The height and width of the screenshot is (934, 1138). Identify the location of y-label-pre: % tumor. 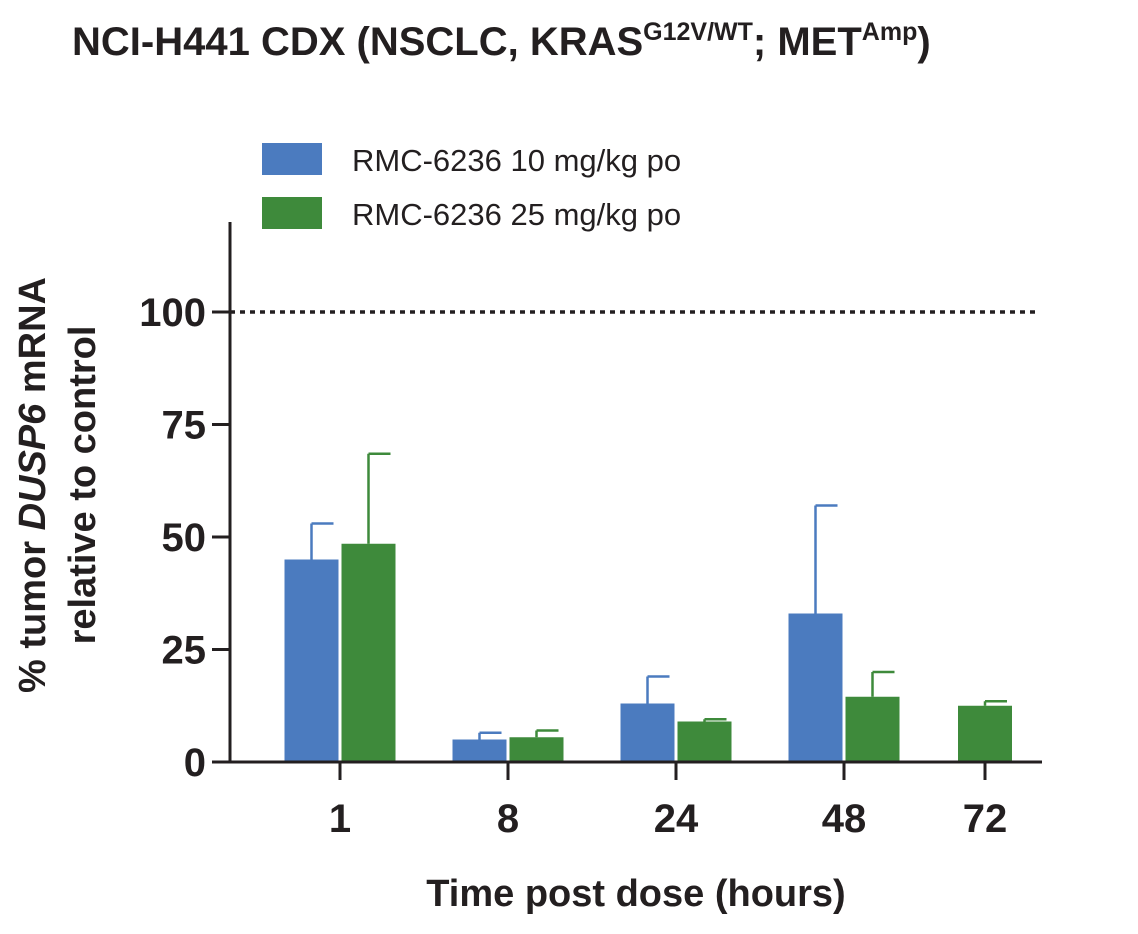
(33, 611).